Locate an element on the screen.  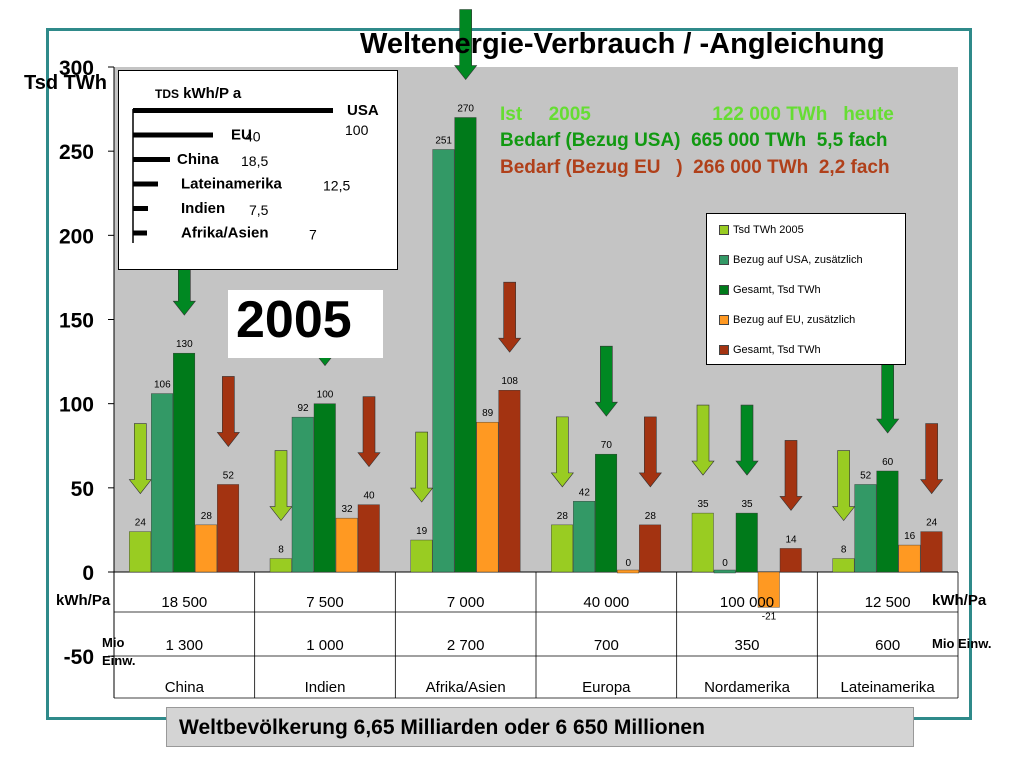
legend-item: Tsd TWh 2005 is located at coordinates (761, 231).